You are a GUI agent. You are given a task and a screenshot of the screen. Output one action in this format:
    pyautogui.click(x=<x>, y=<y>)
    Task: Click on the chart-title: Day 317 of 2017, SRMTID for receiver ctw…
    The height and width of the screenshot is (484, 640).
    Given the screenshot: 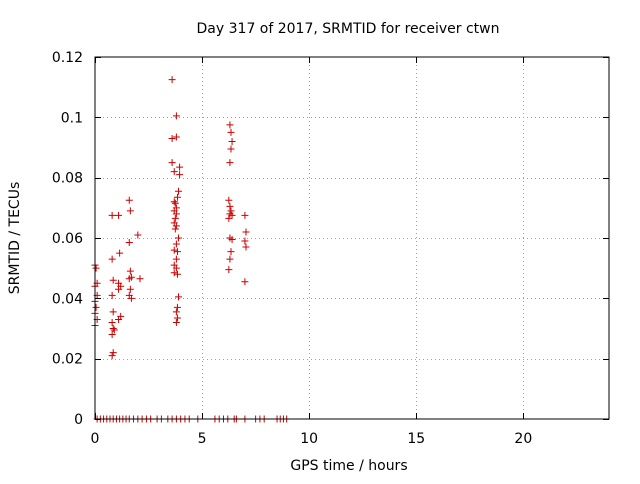 What is the action you would take?
    pyautogui.click(x=348, y=29)
    